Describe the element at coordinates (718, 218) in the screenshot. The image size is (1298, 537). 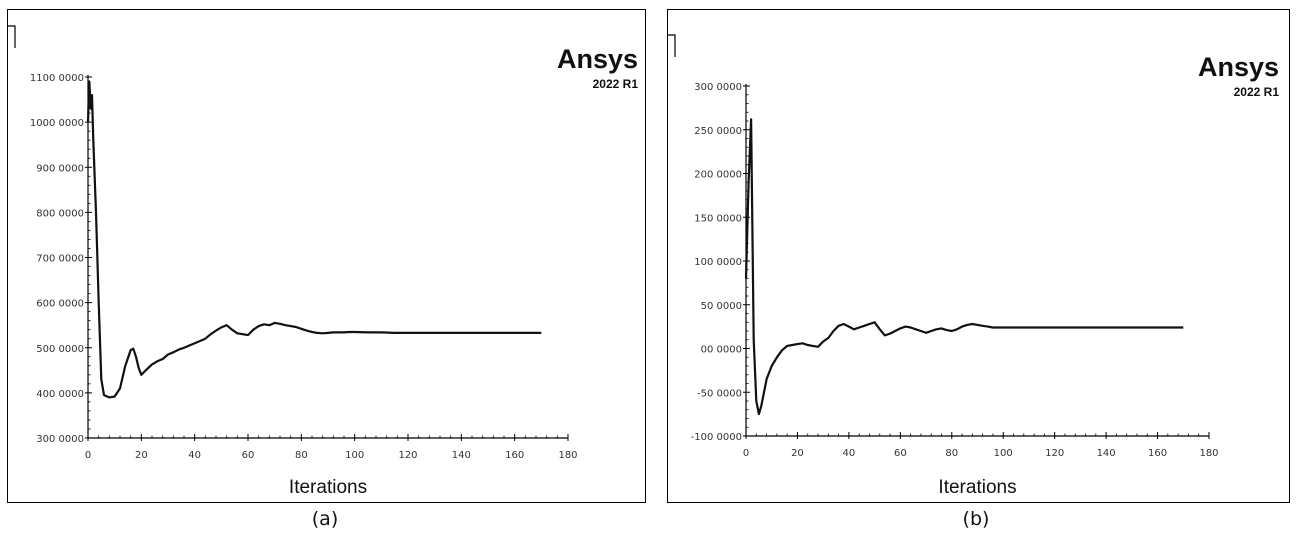
I see `y-tick-label: 150 0000` at that location.